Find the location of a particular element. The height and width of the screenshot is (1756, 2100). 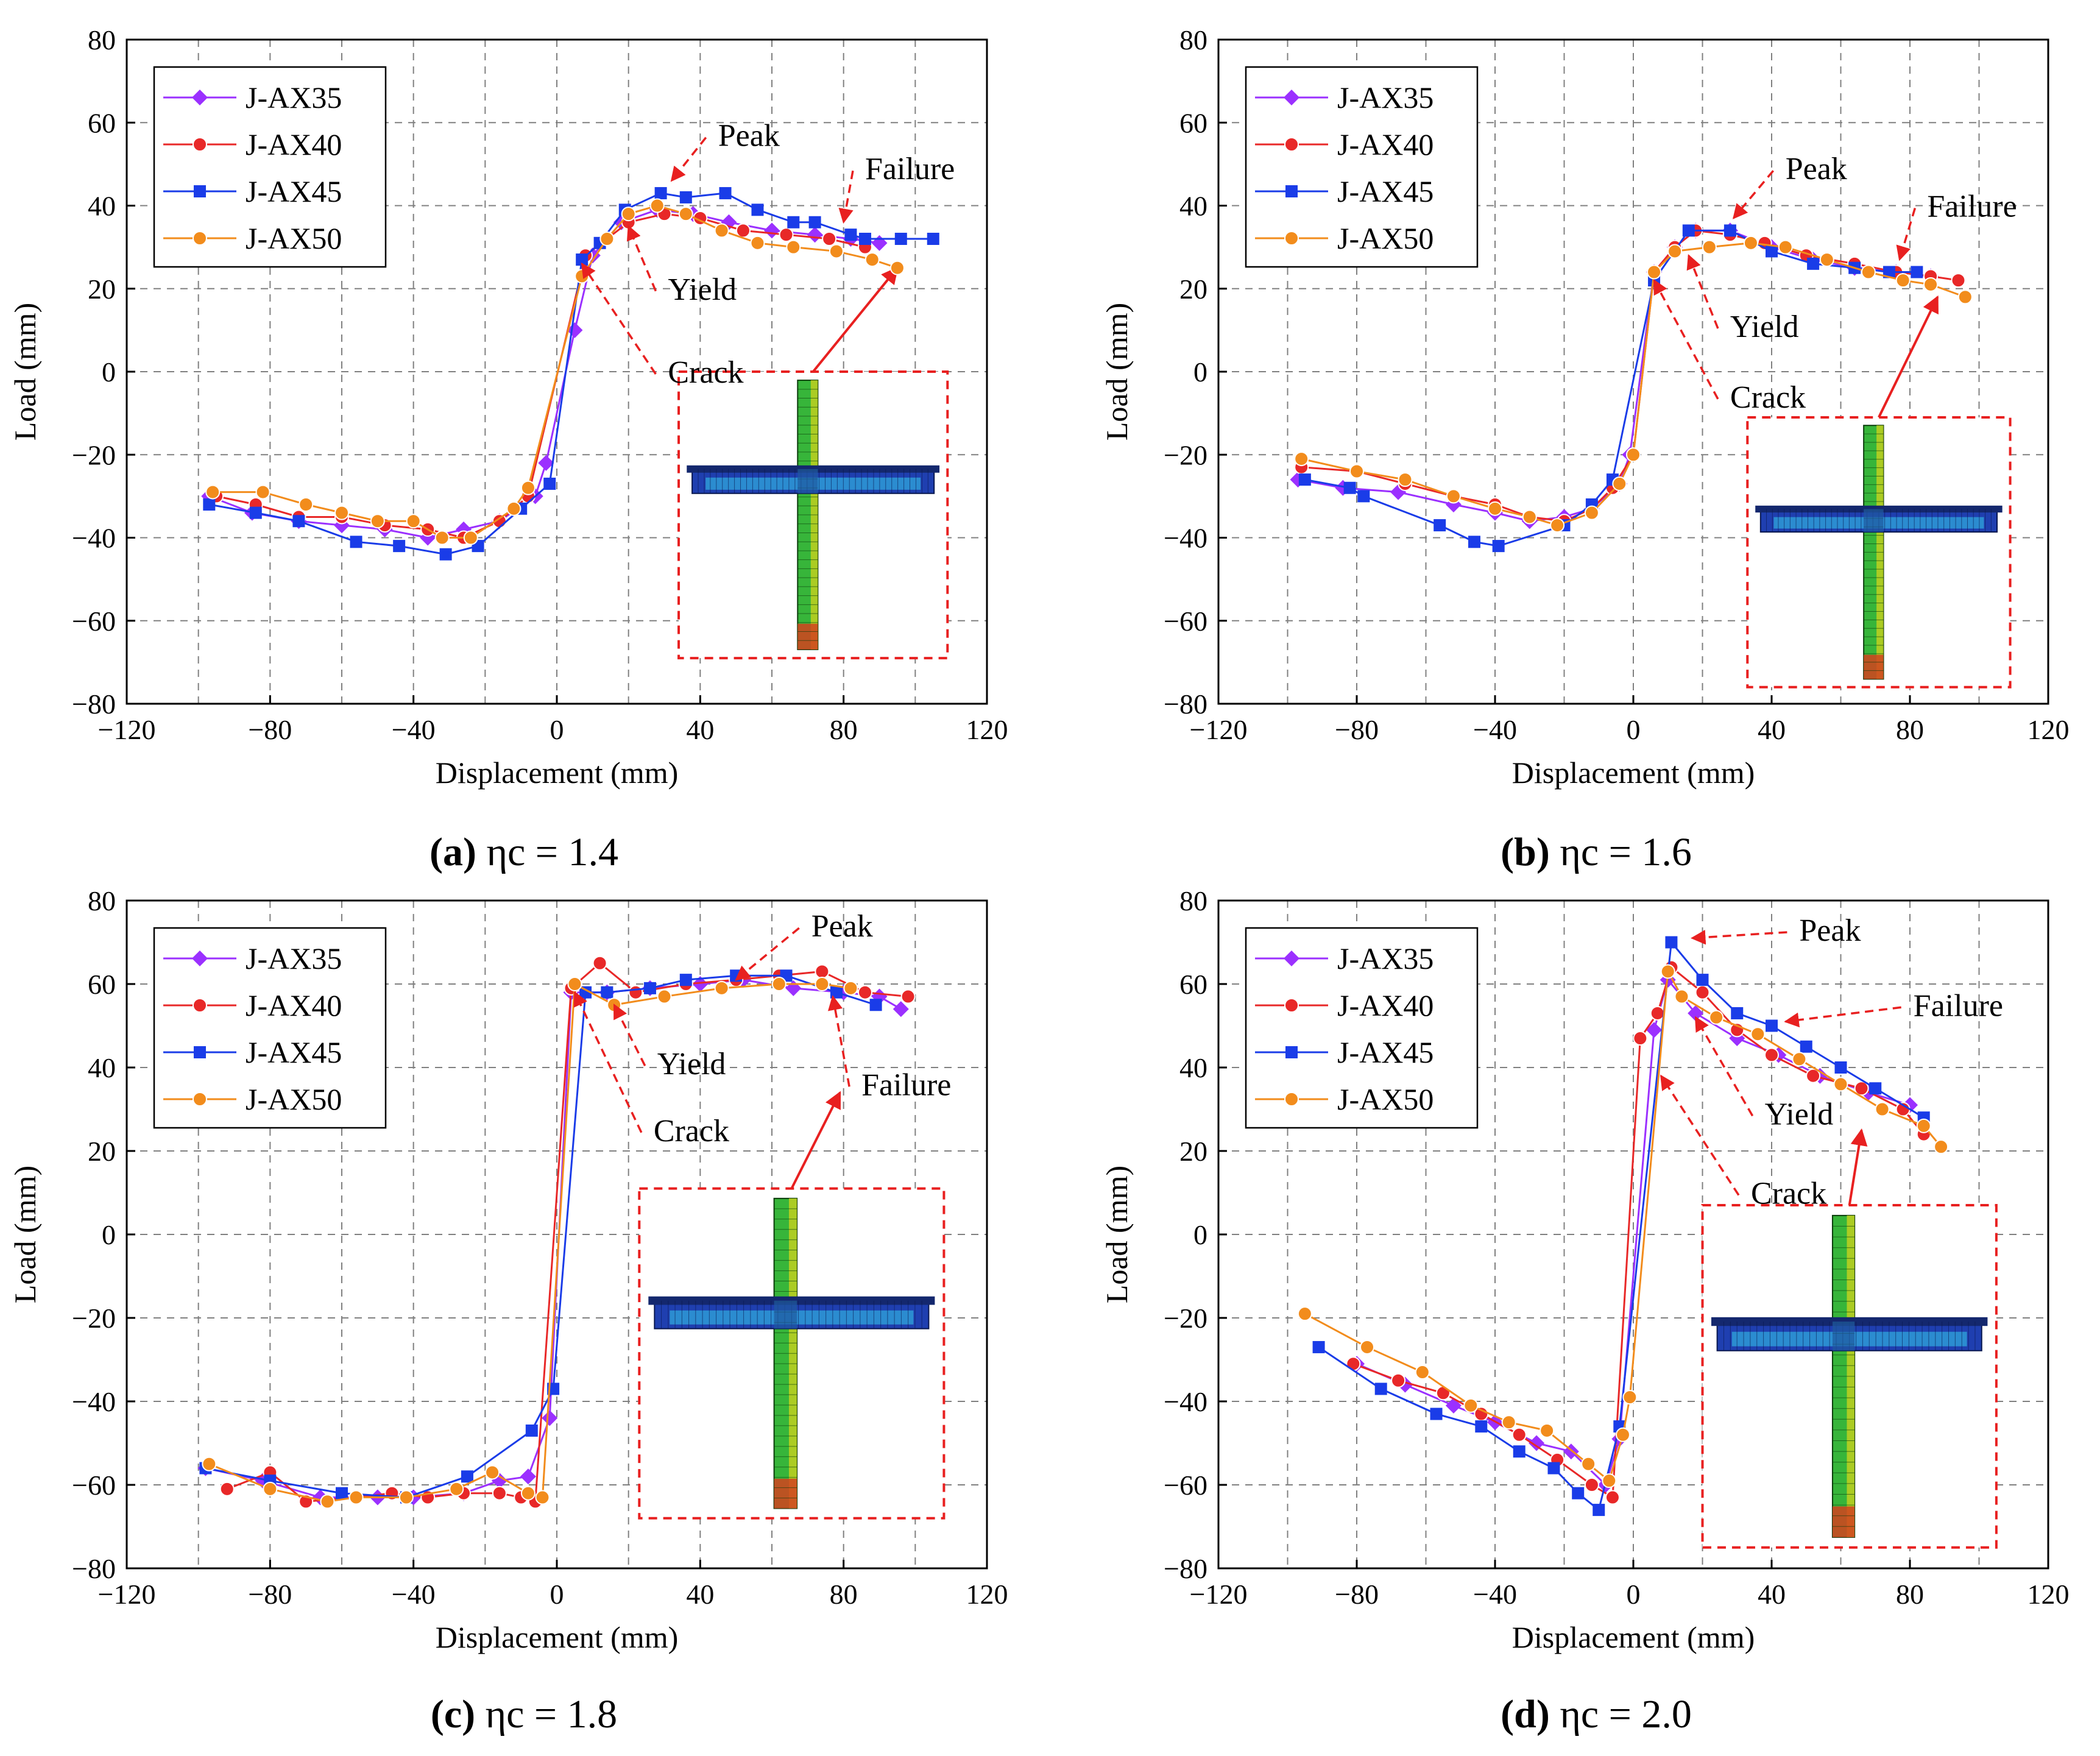

y-tick-label: 0 is located at coordinates (109, 1234).